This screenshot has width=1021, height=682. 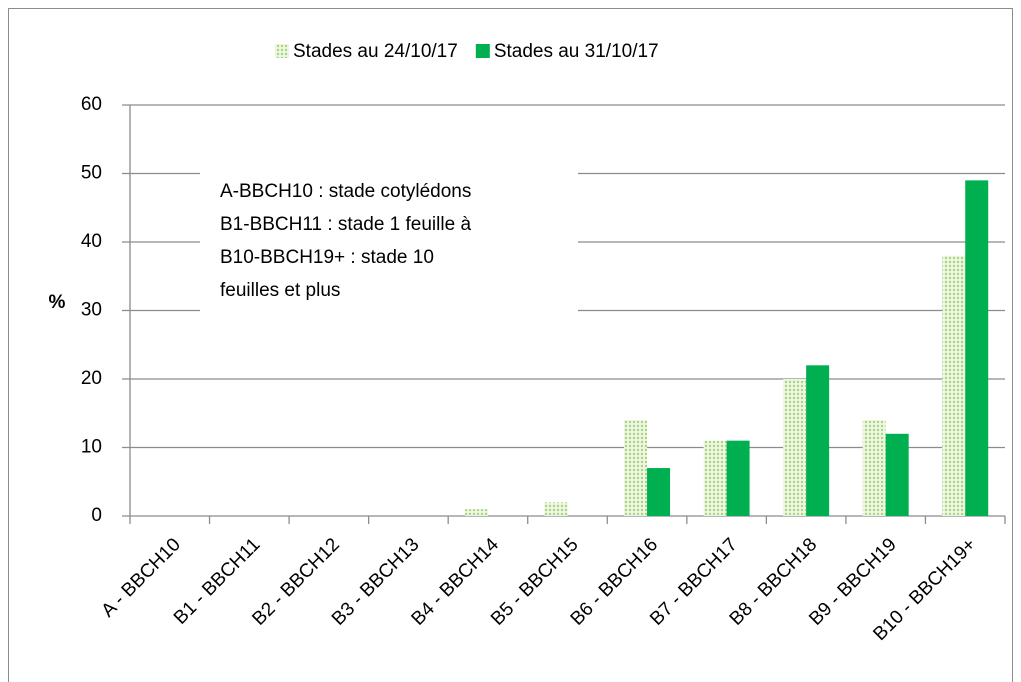 What do you see at coordinates (375, 51) in the screenshot?
I see `legend-label: Stades au 24/10/17` at bounding box center [375, 51].